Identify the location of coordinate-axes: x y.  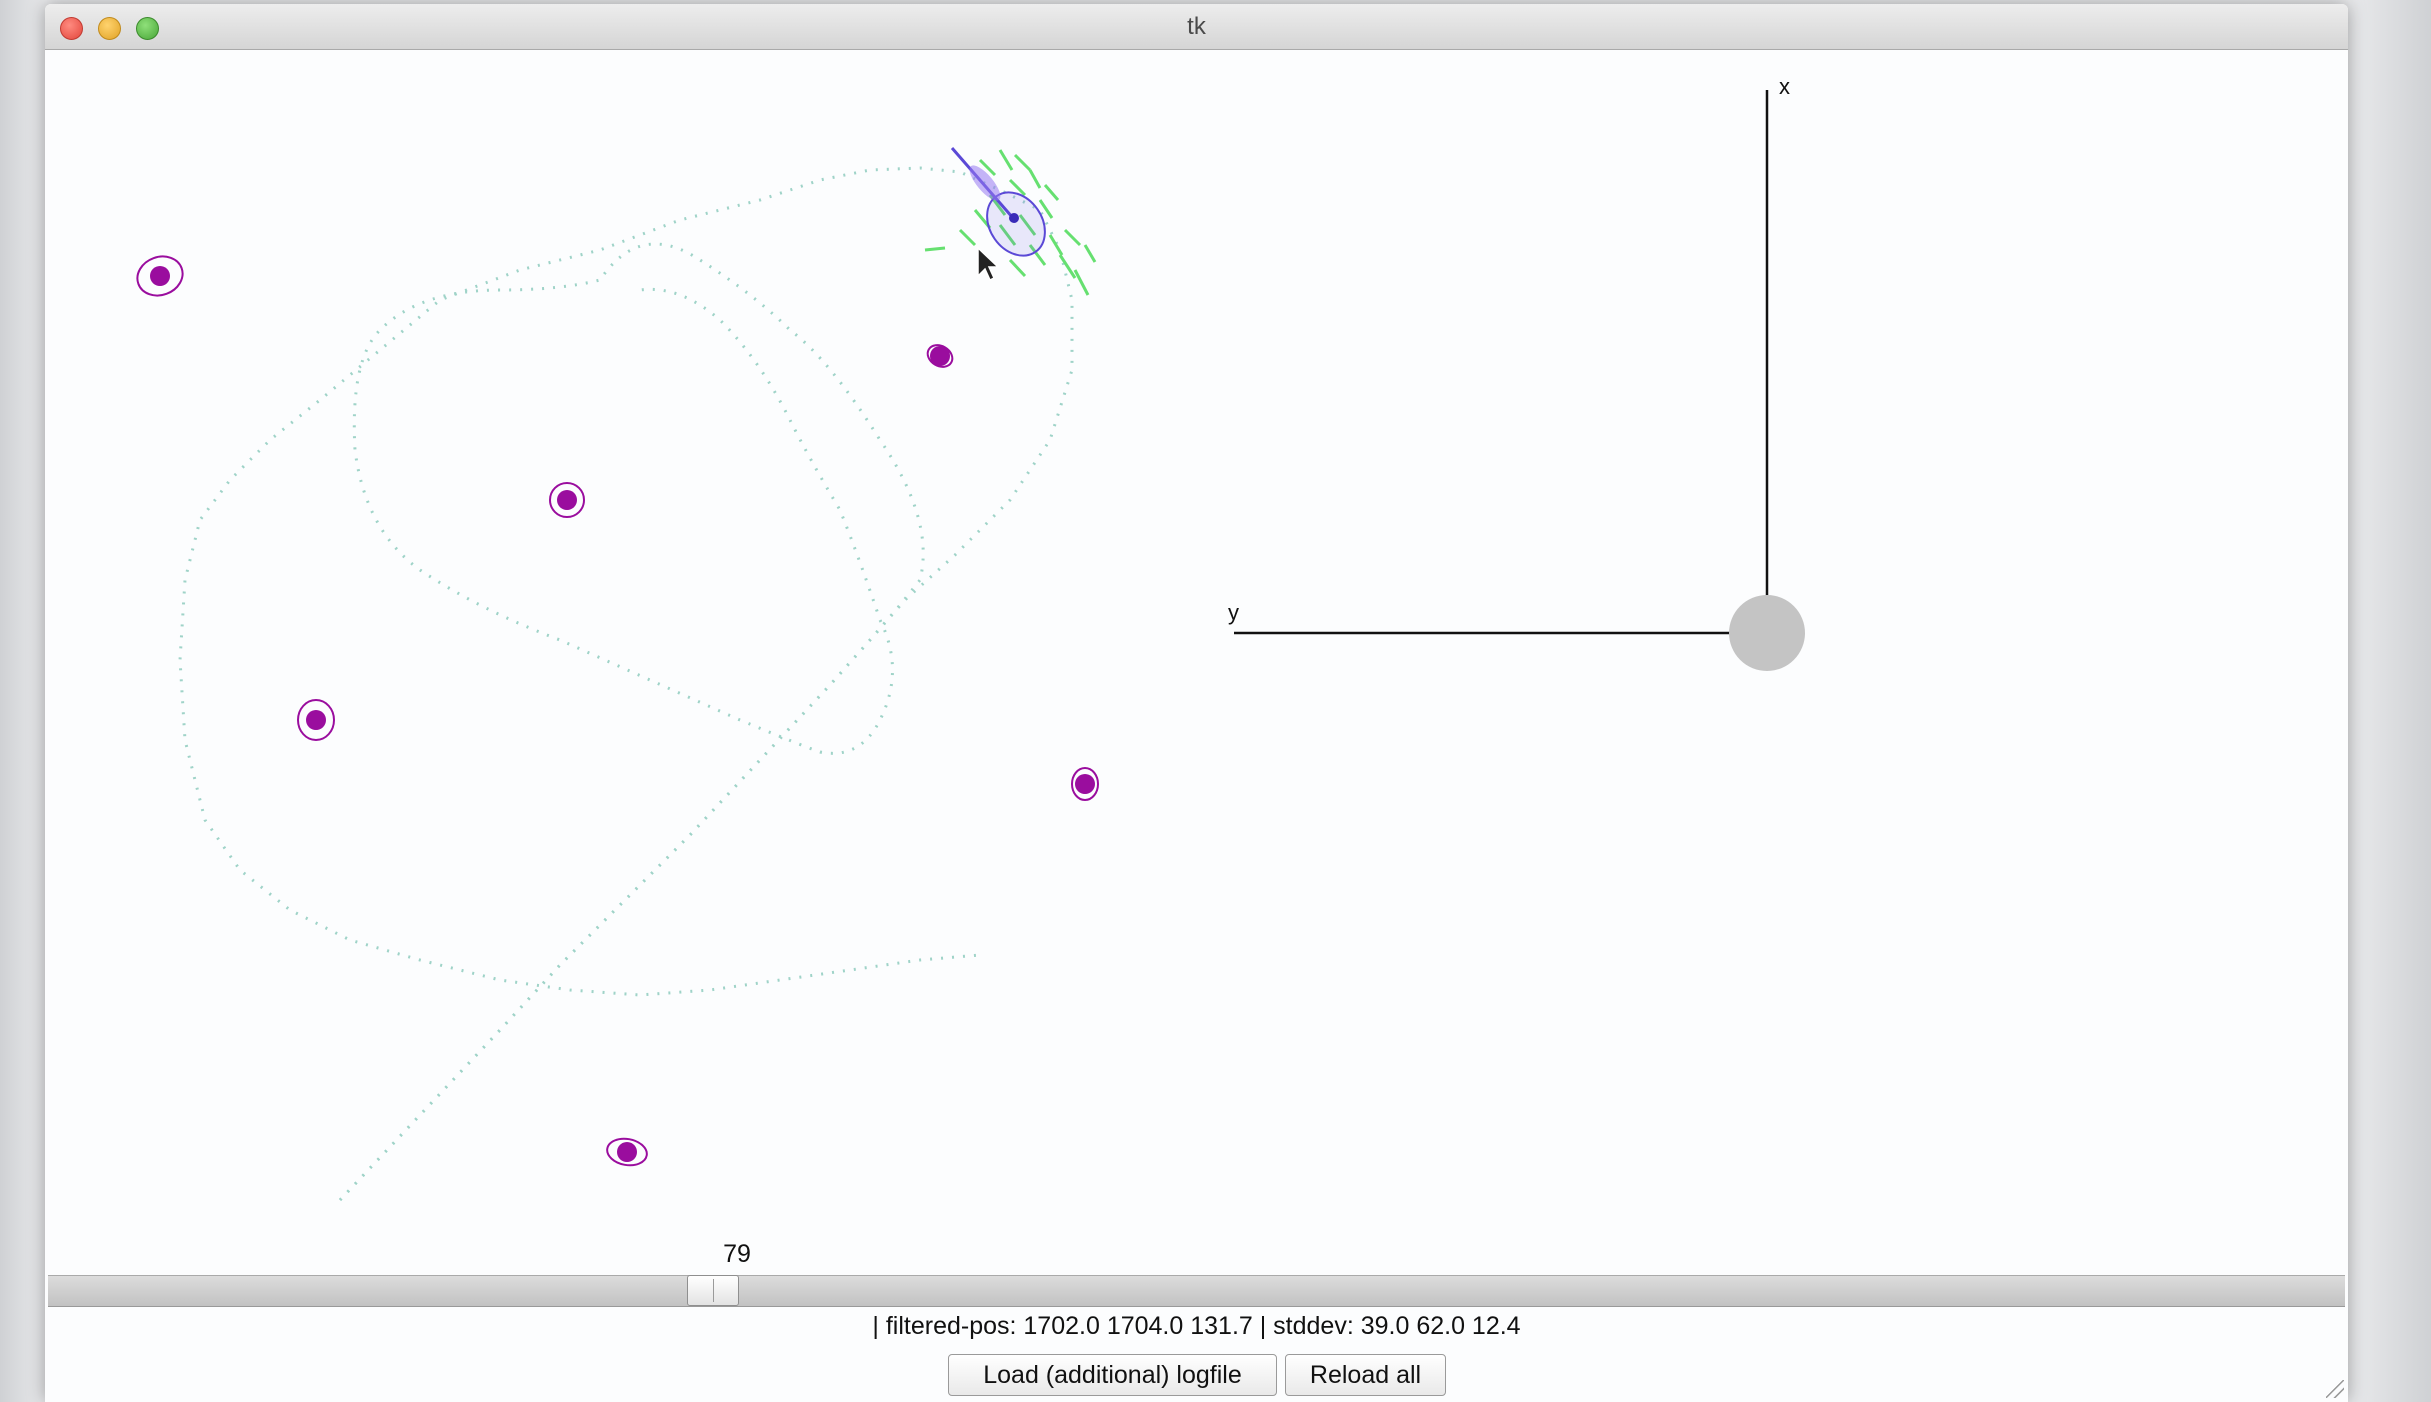
(1516, 372).